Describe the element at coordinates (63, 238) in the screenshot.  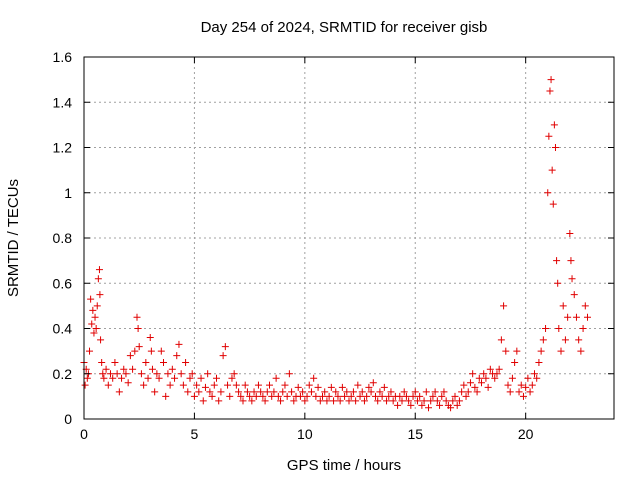
I see `y-tick-label: 0.8` at that location.